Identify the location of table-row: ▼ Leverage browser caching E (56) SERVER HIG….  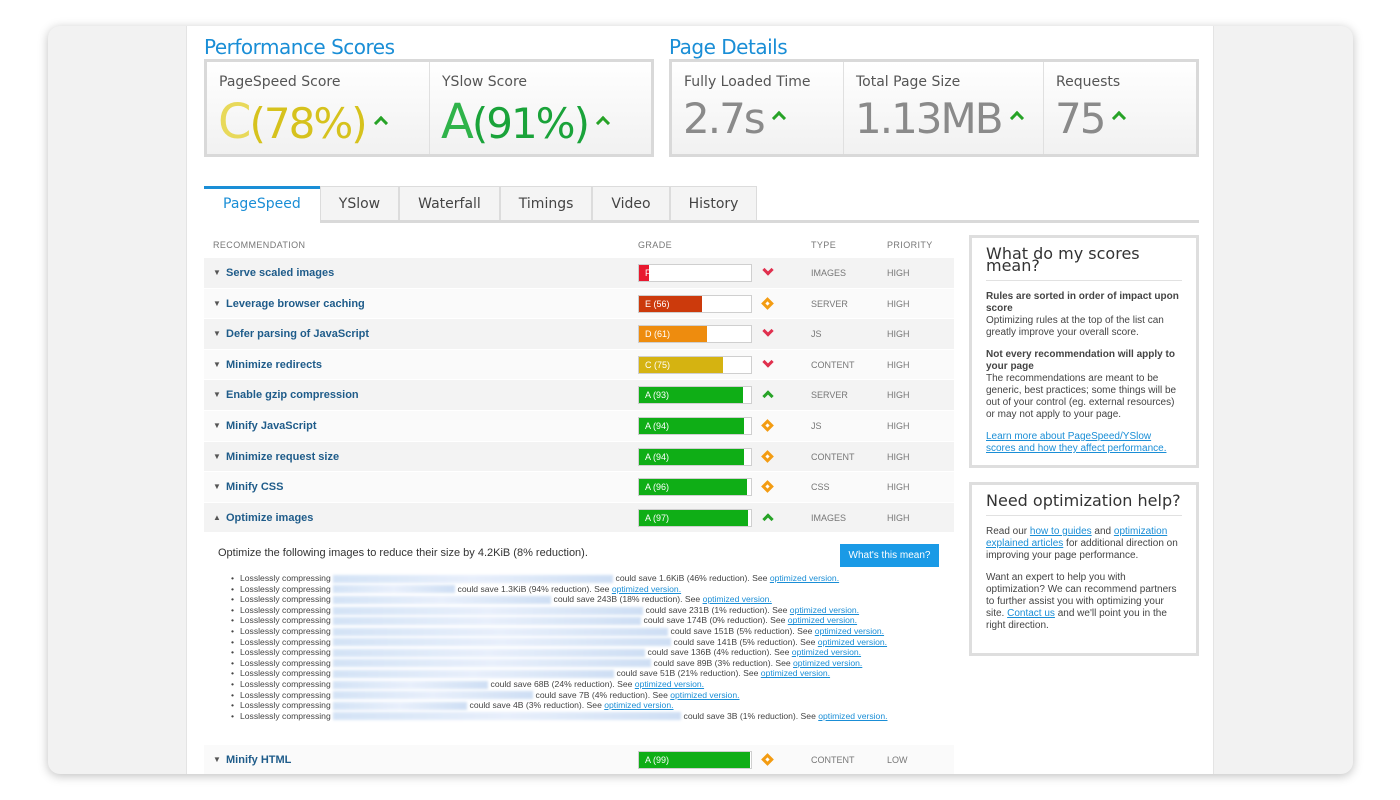
(579, 304).